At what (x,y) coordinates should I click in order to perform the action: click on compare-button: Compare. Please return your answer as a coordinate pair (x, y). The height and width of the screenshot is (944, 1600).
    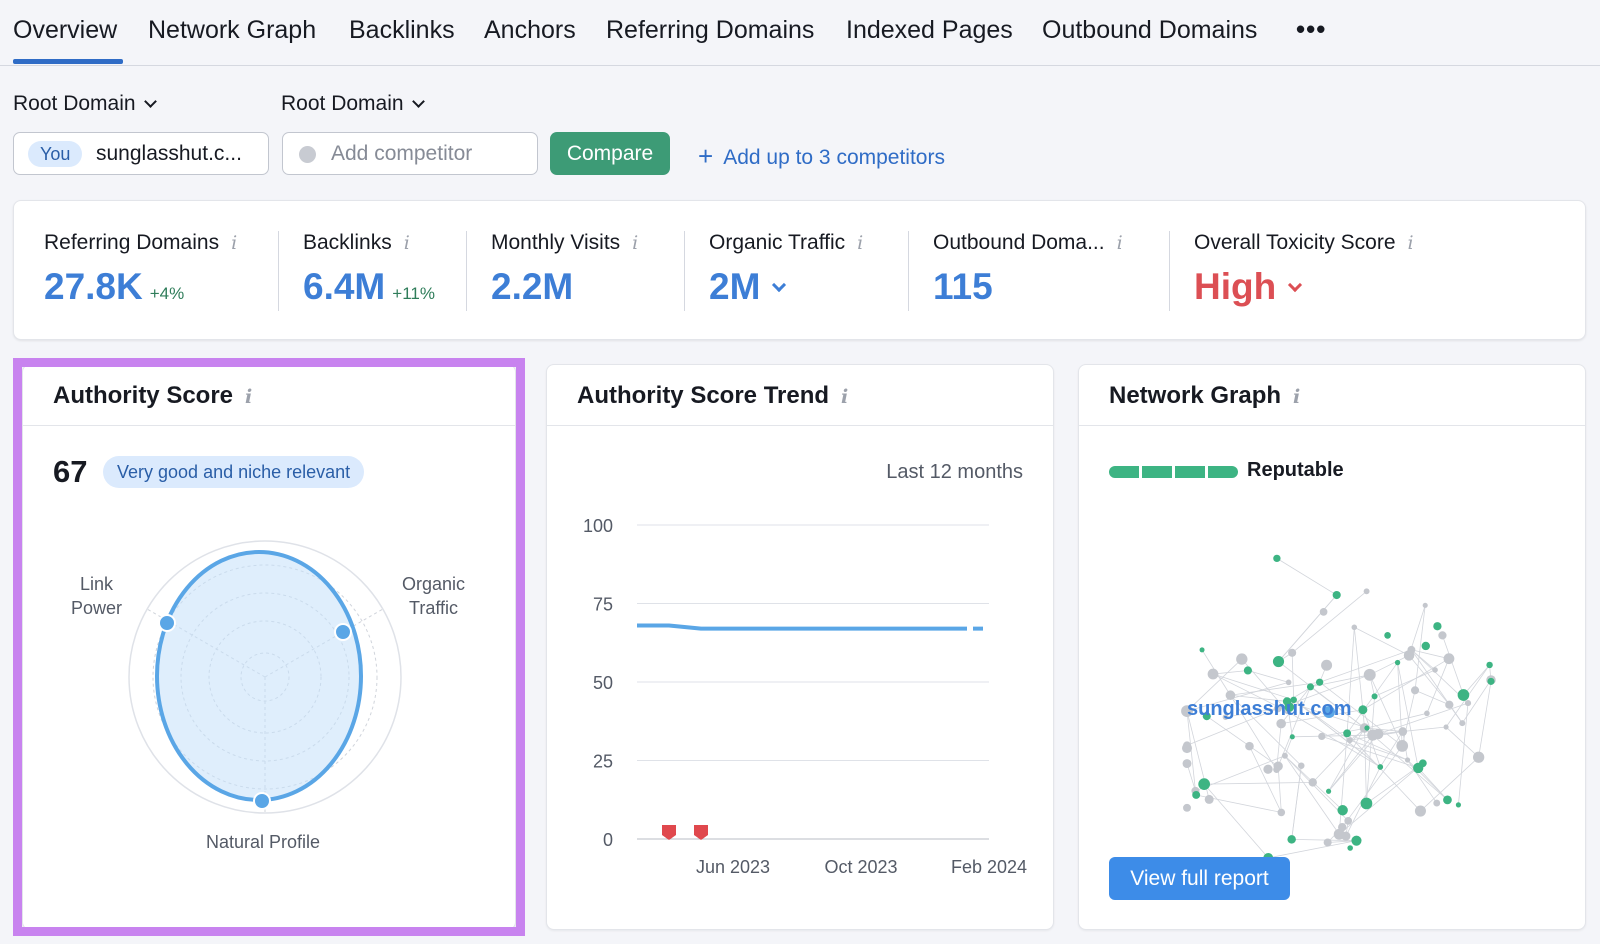
    Looking at the image, I should click on (610, 153).